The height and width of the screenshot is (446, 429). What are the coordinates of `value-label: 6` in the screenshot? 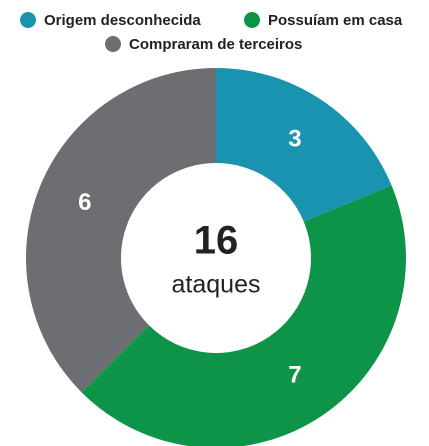 It's located at (84, 202).